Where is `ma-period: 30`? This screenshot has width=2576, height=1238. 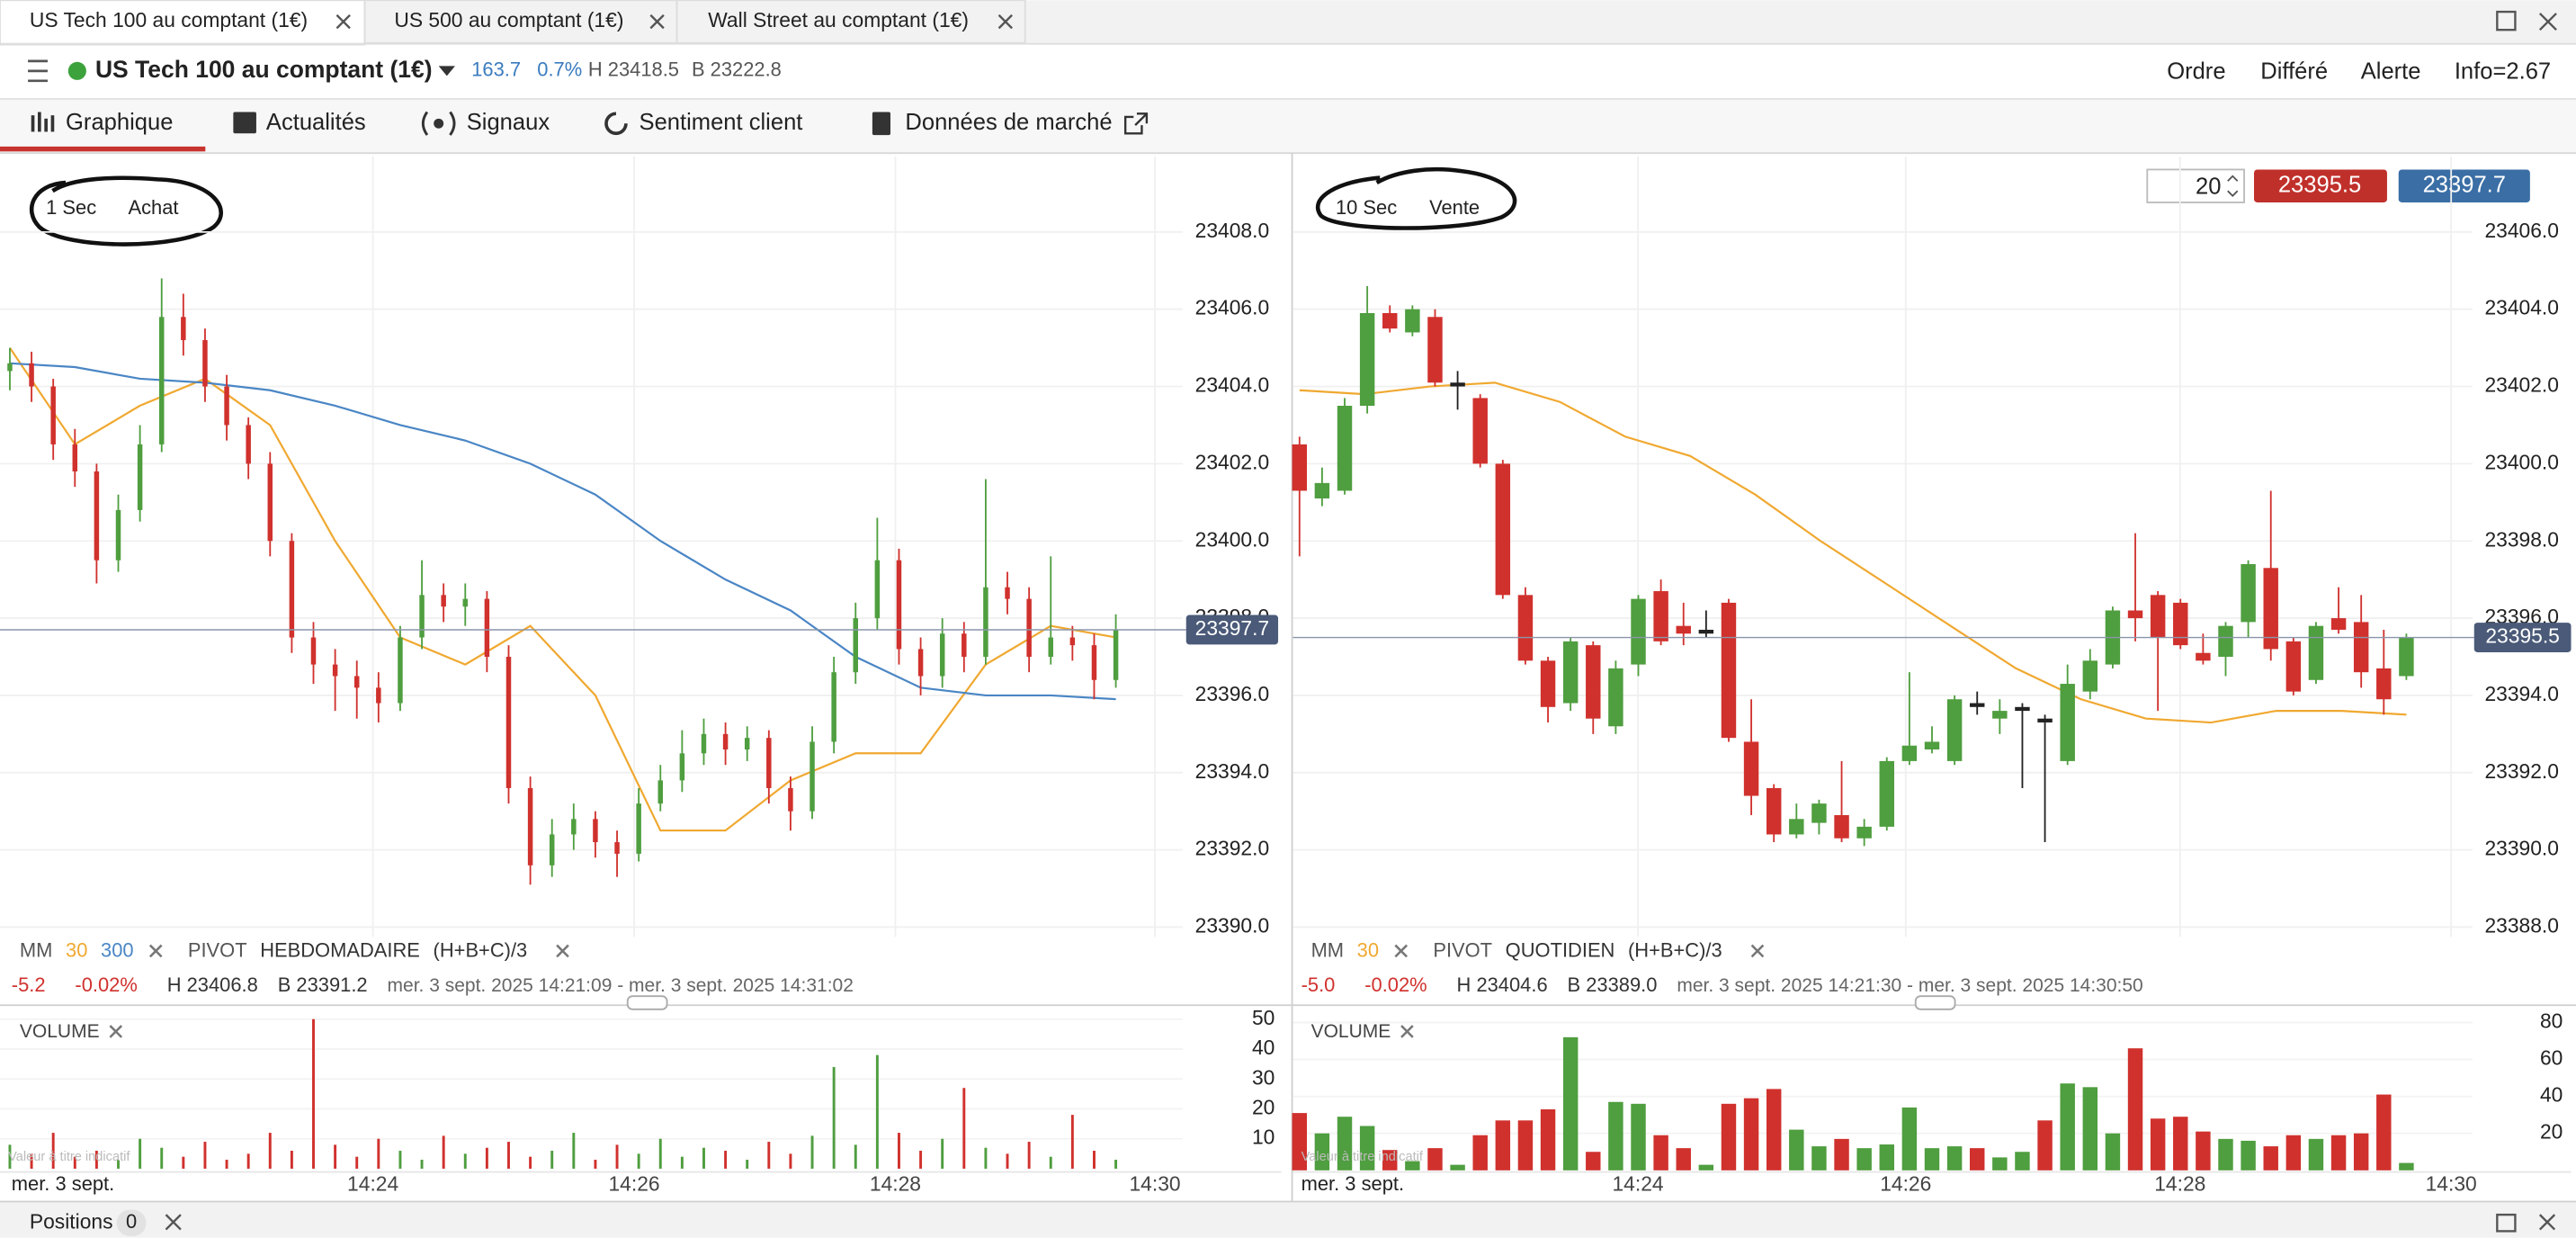
ma-period: 30 is located at coordinates (1368, 951).